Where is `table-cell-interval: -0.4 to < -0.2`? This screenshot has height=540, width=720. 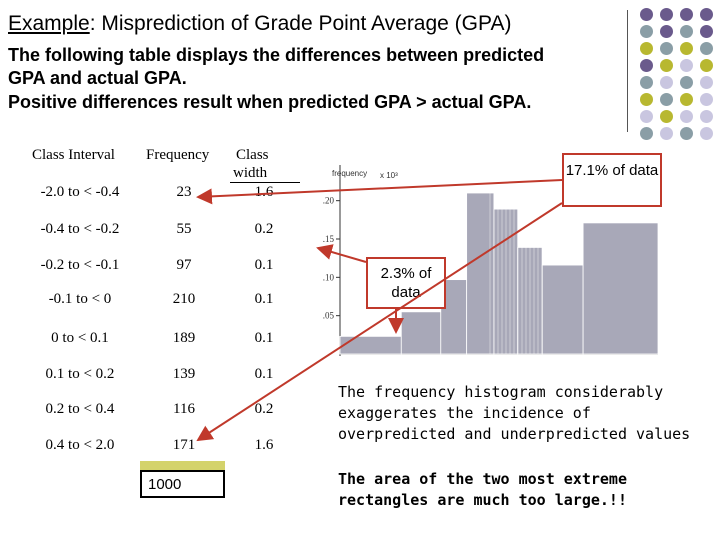 table-cell-interval: -0.4 to < -0.2 is located at coordinates (80, 229).